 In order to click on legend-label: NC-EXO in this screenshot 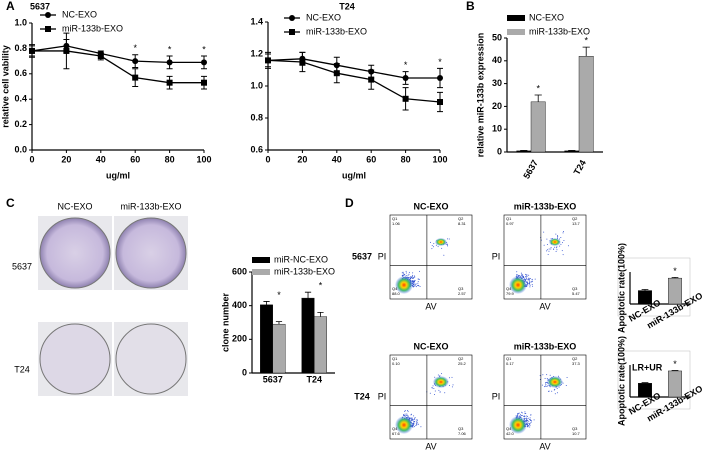, I will do `click(323, 17)`.